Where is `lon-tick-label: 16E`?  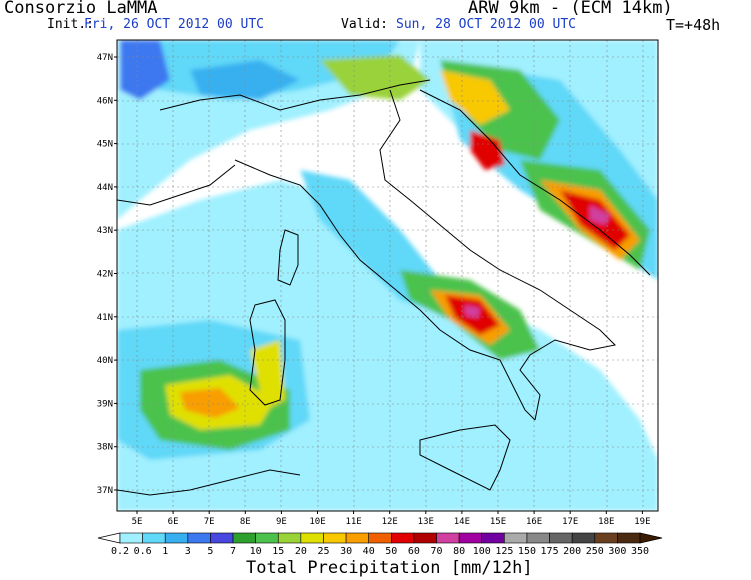
lon-tick-label: 16E is located at coordinates (534, 522).